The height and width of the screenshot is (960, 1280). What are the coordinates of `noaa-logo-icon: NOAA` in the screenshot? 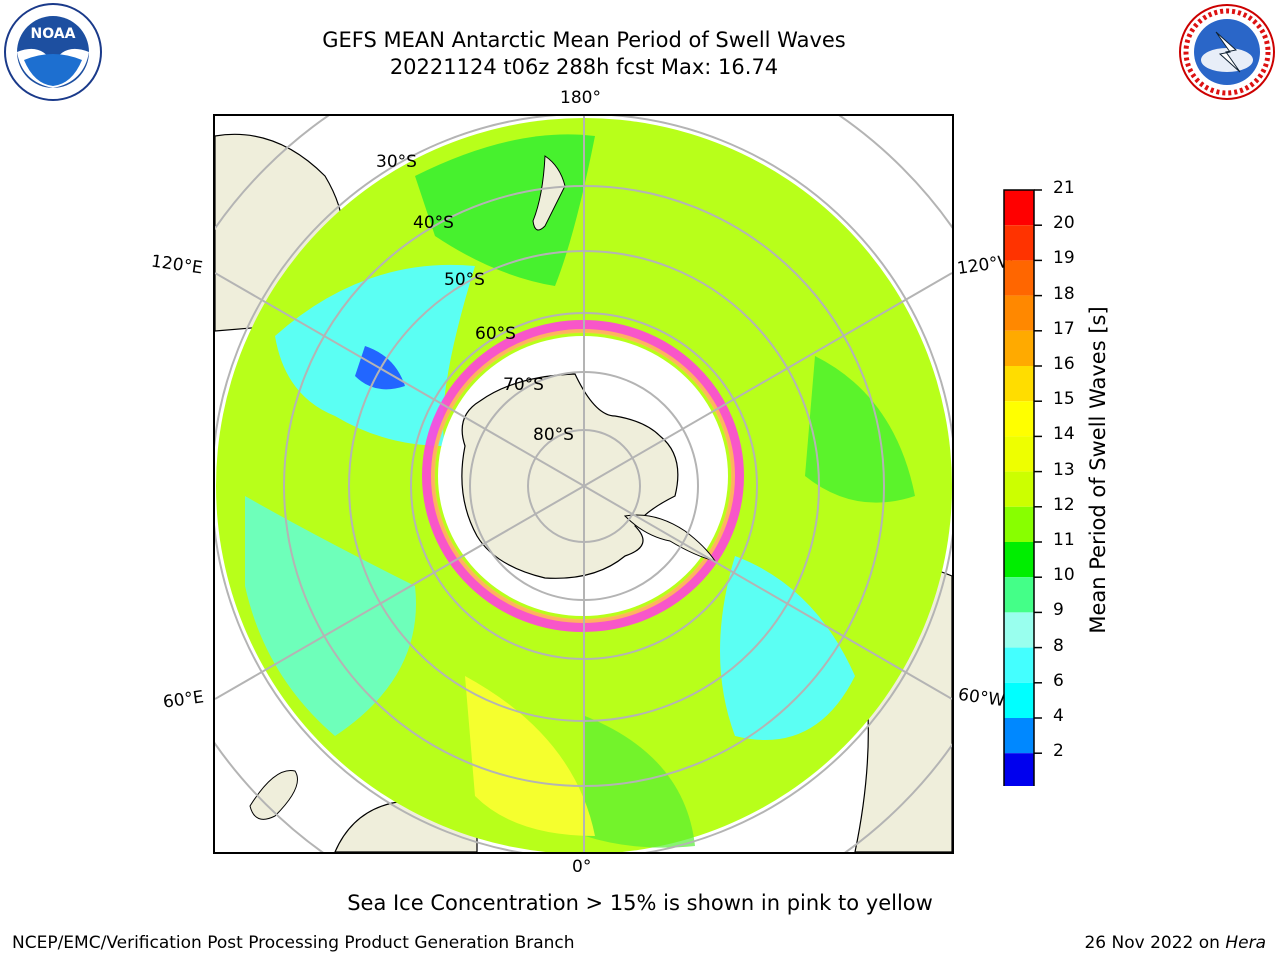 It's located at (53, 54).